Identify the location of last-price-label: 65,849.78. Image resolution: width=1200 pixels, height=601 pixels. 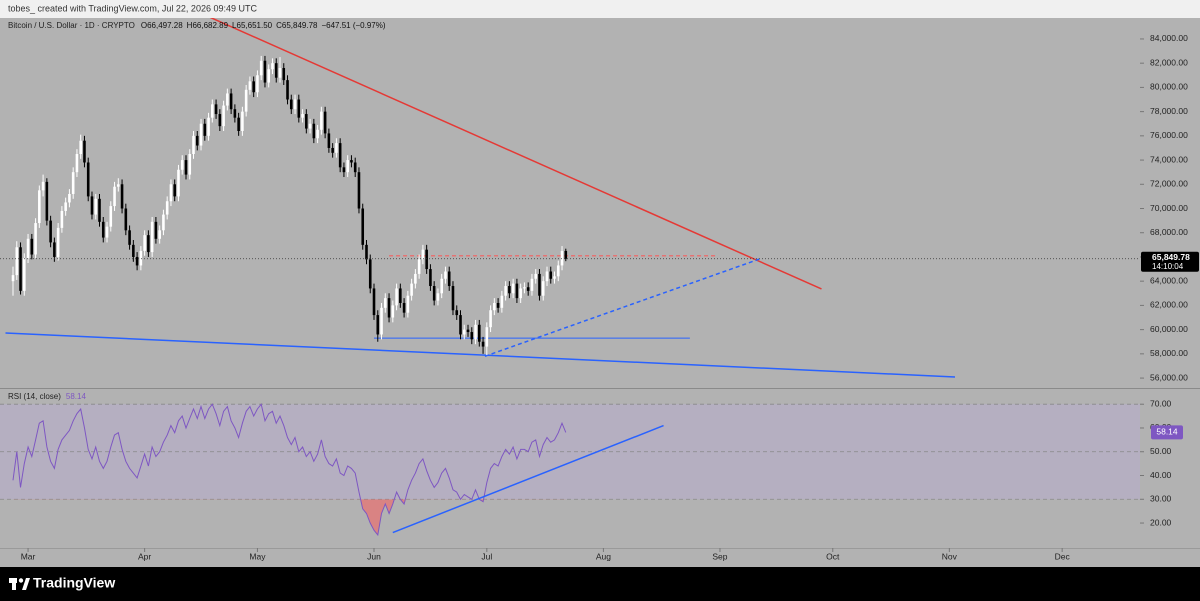
(1171, 257).